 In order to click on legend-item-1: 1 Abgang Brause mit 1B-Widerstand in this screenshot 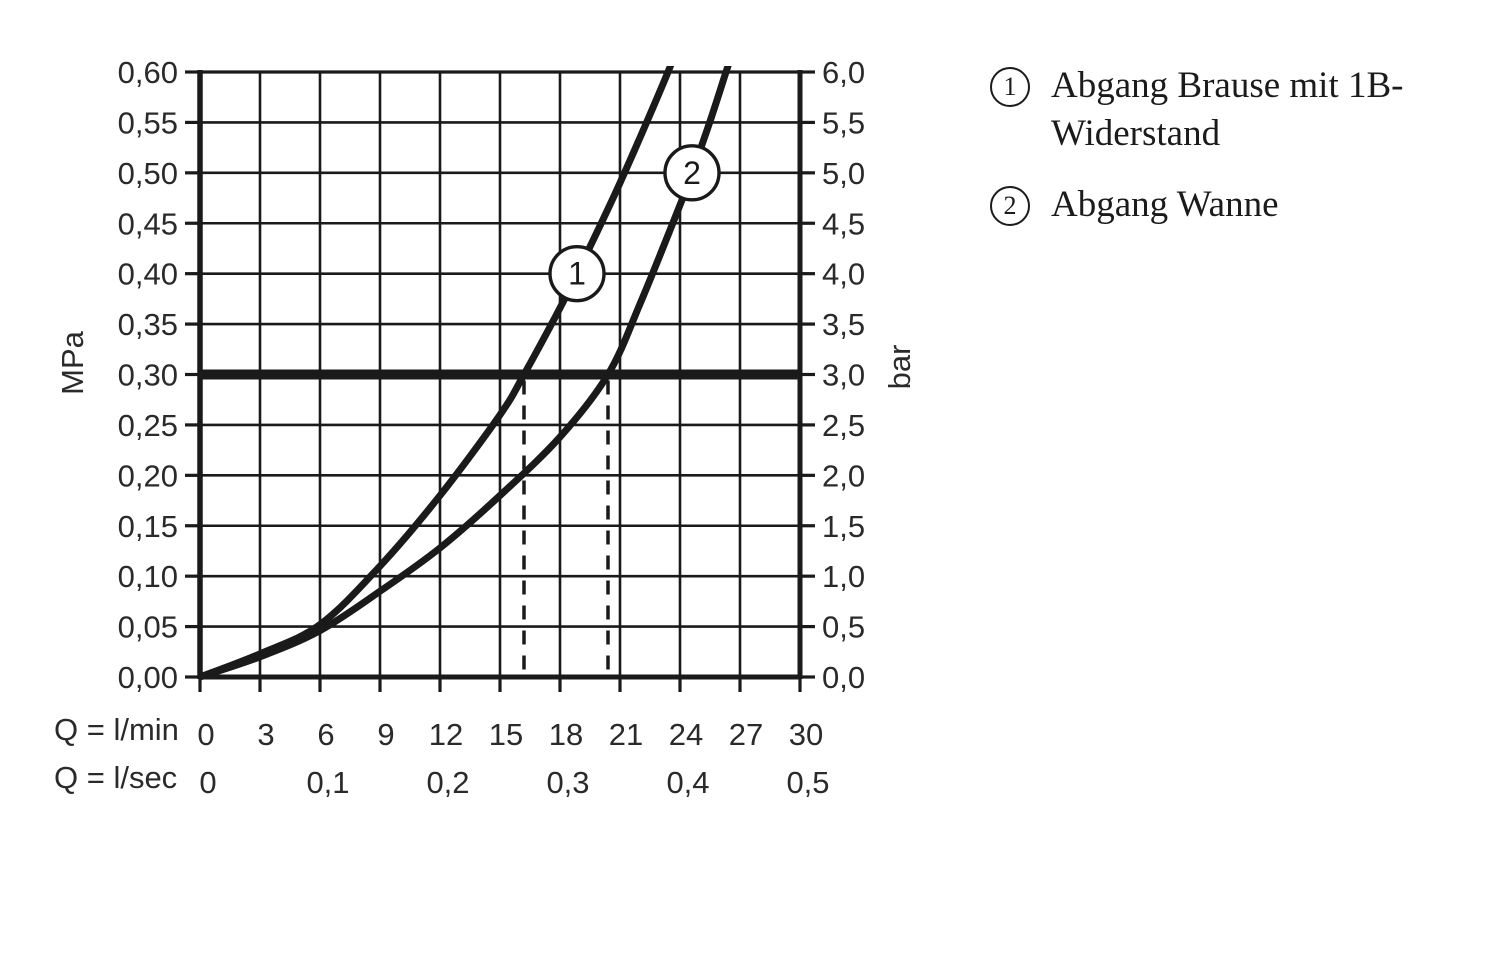, I will do `click(1235, 110)`.